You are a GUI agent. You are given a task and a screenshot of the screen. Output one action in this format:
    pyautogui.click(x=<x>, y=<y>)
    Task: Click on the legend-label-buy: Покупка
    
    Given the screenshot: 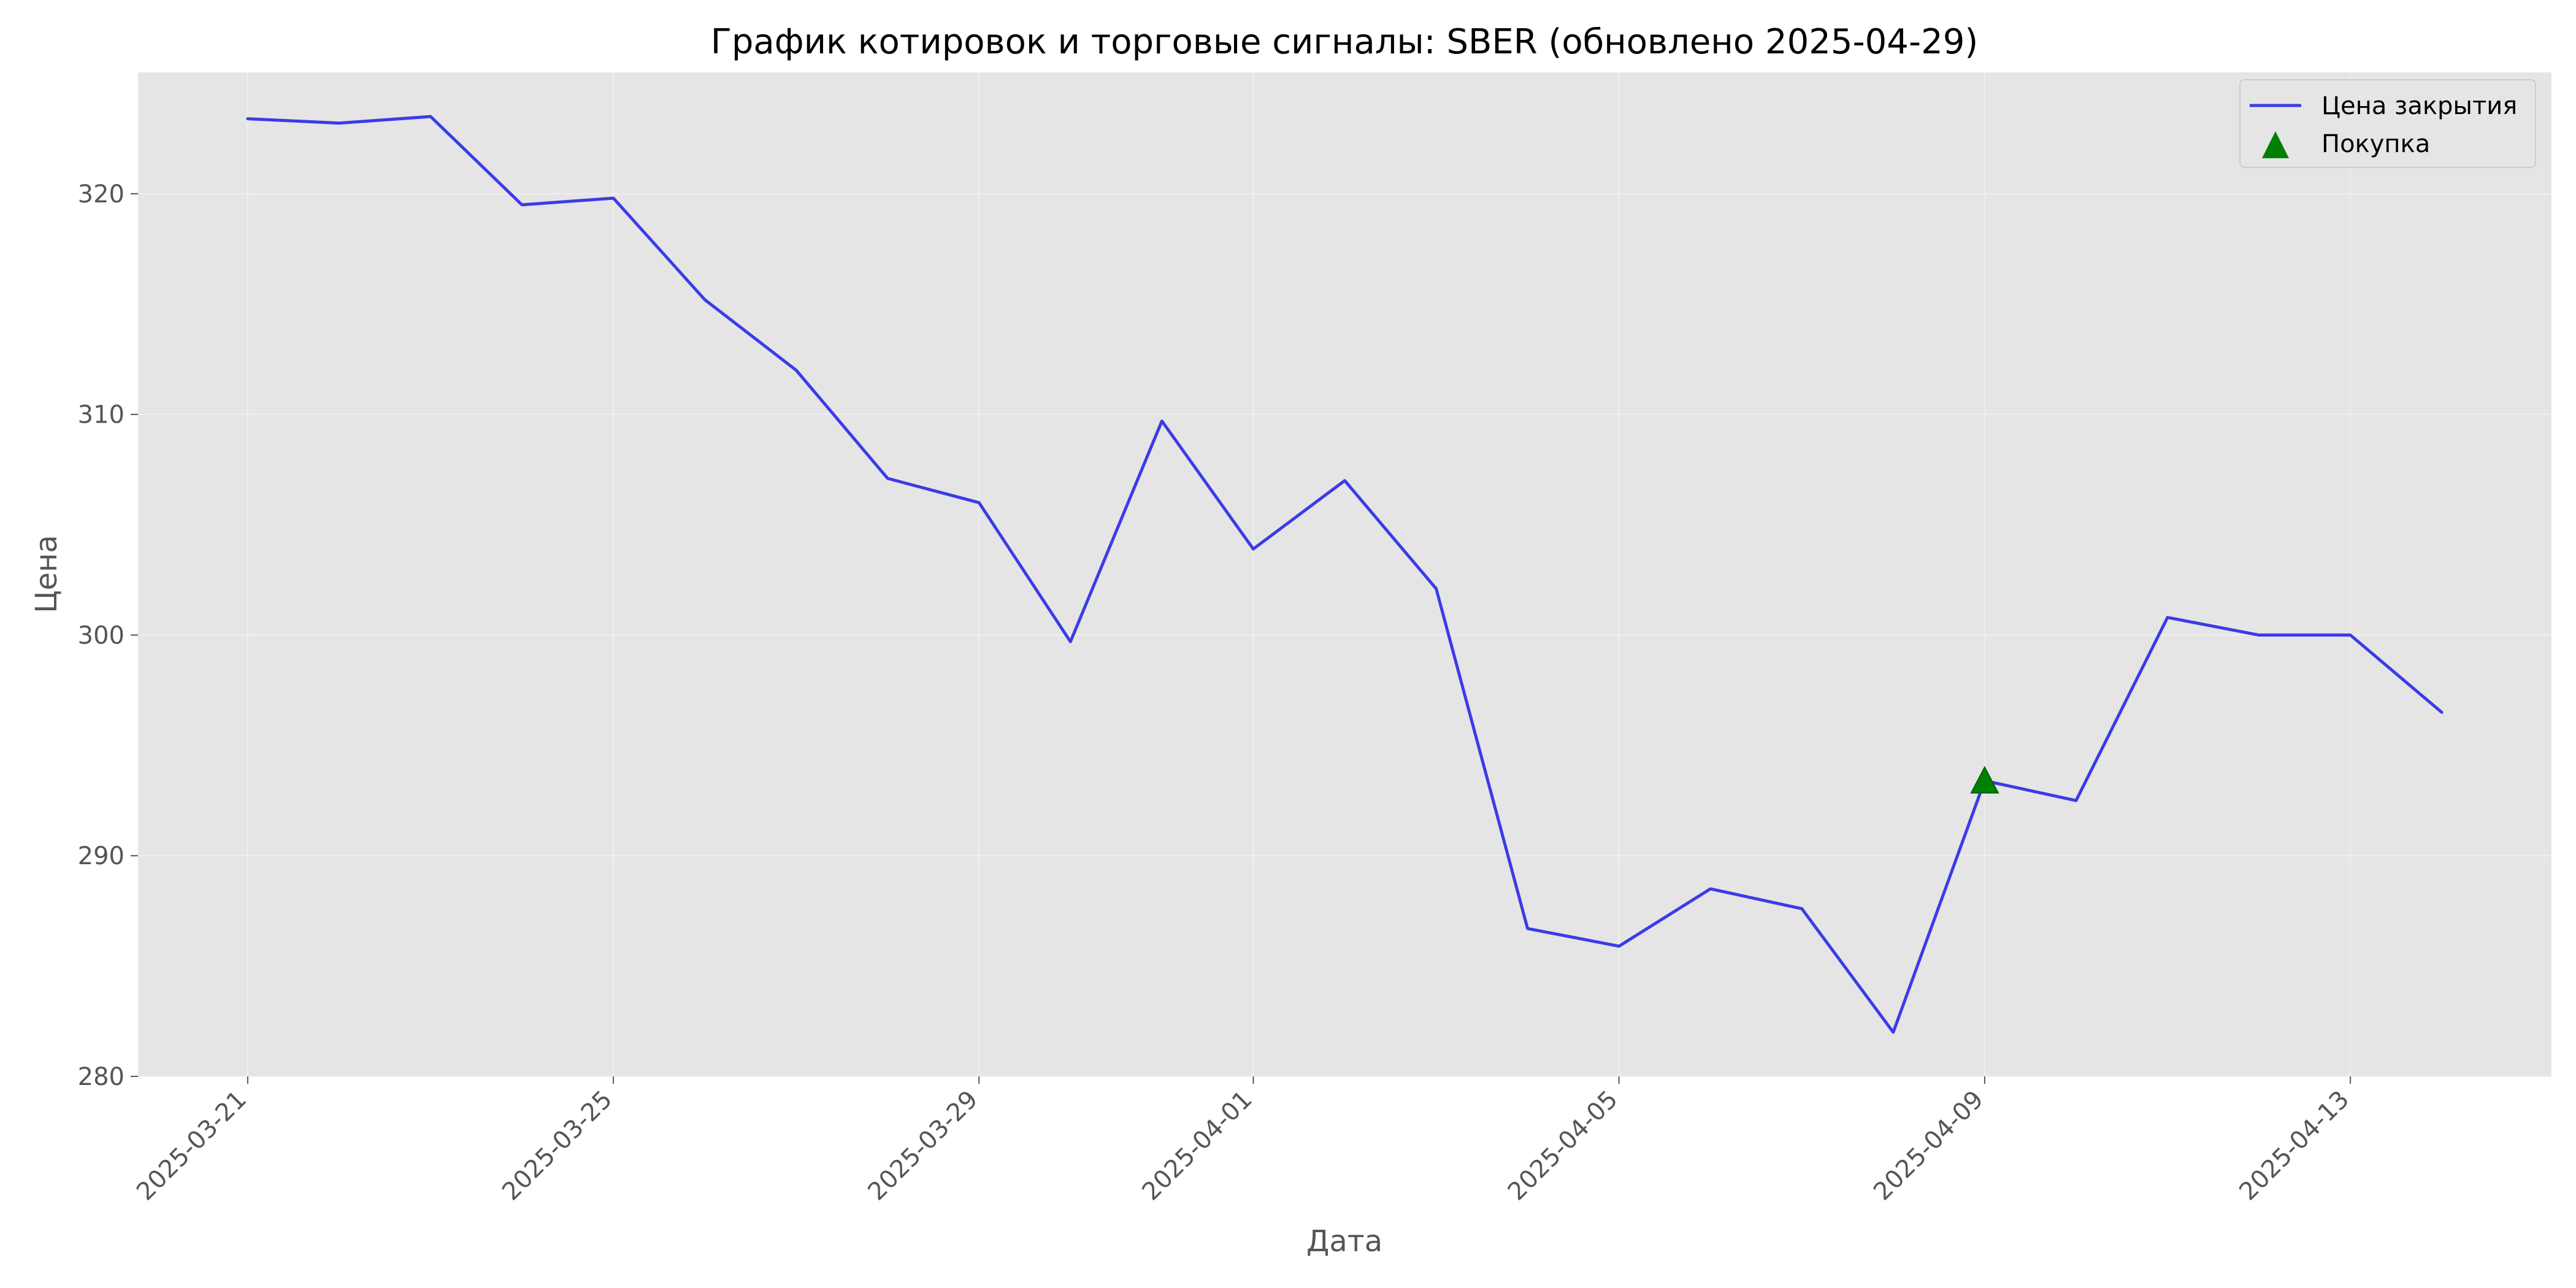 What is the action you would take?
    pyautogui.click(x=2375, y=144)
    